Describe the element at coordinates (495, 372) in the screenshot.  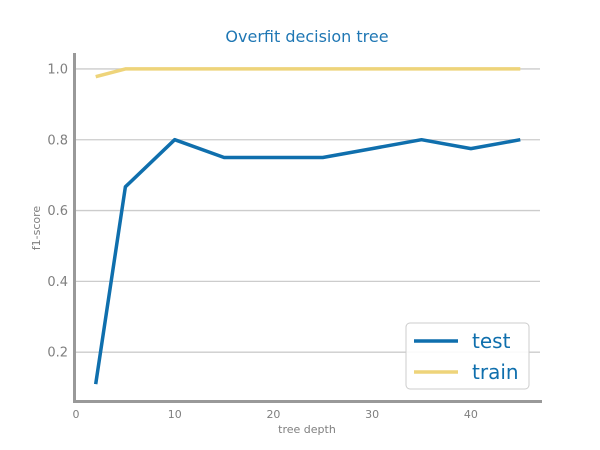
I see `legend-label-train: train` at that location.